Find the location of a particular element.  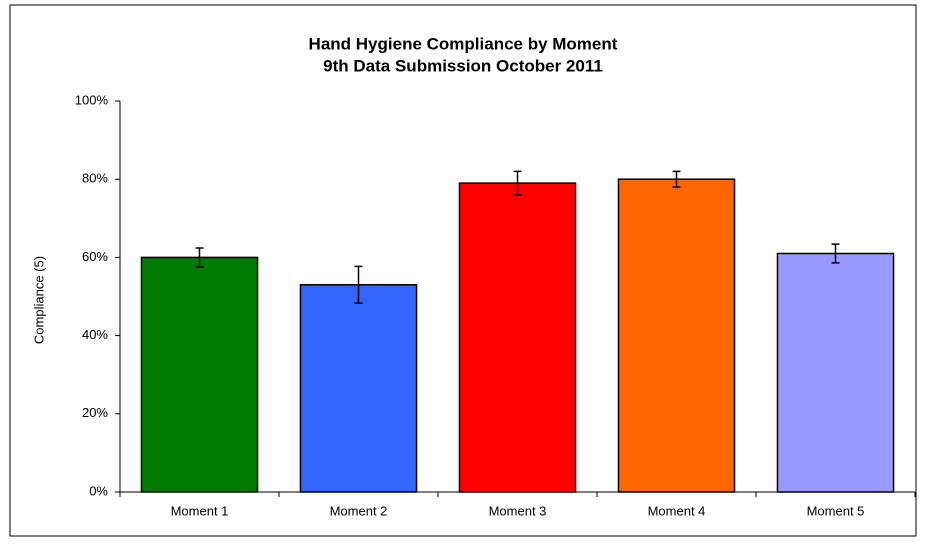

x-tick-label: Moment 4 is located at coordinates (677, 510).